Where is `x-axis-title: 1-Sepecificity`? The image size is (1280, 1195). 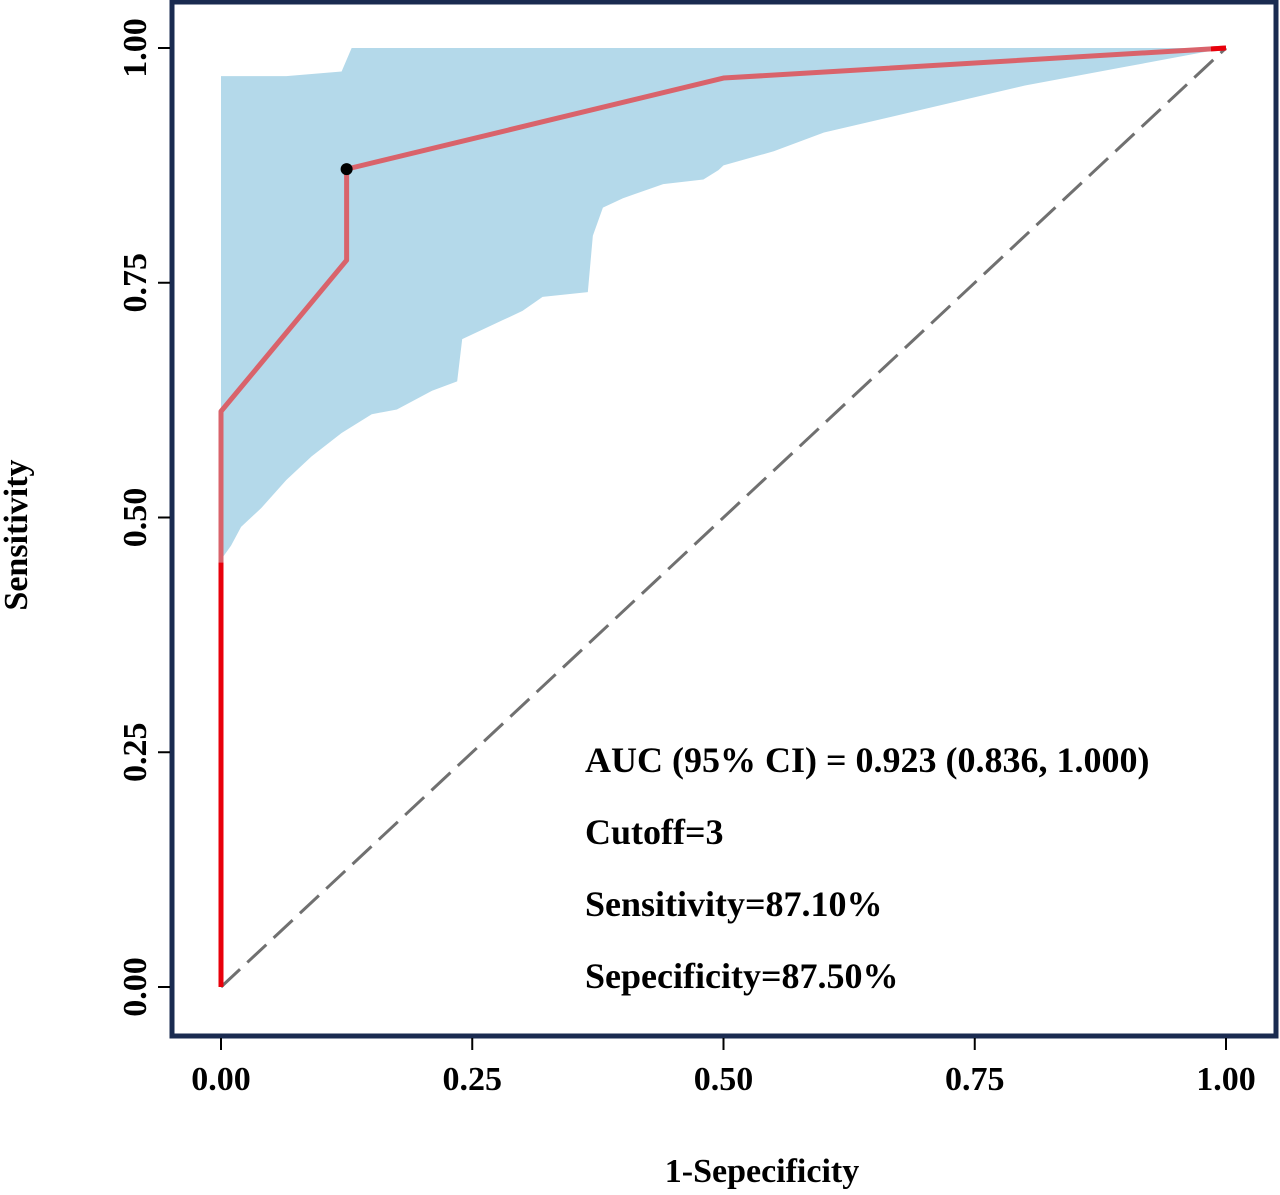 x-axis-title: 1-Sepecificity is located at coordinates (762, 1171).